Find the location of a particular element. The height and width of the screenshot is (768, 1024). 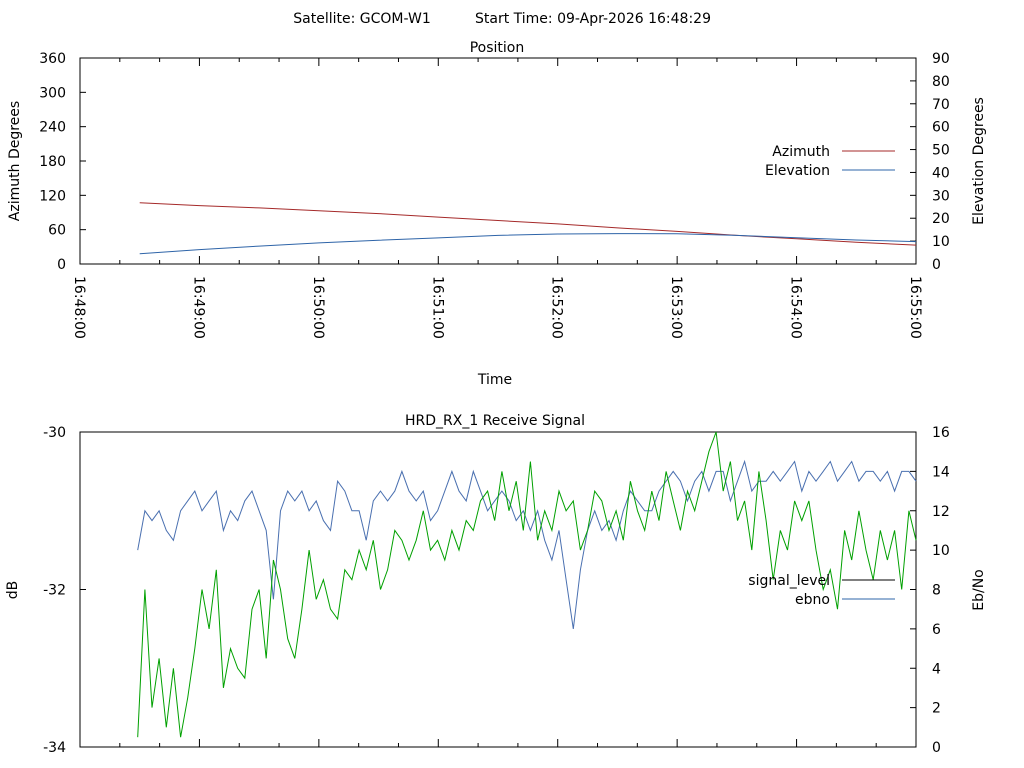

db-tick-label: -32 is located at coordinates (54, 591).